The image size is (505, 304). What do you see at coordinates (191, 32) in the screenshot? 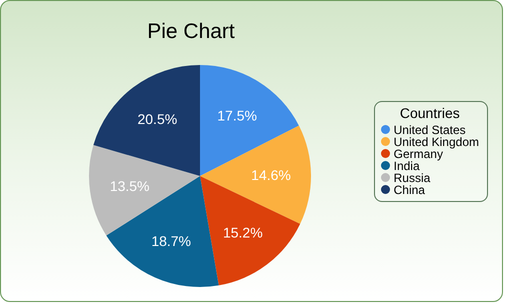
I see `chart-title: Pie Chart` at bounding box center [191, 32].